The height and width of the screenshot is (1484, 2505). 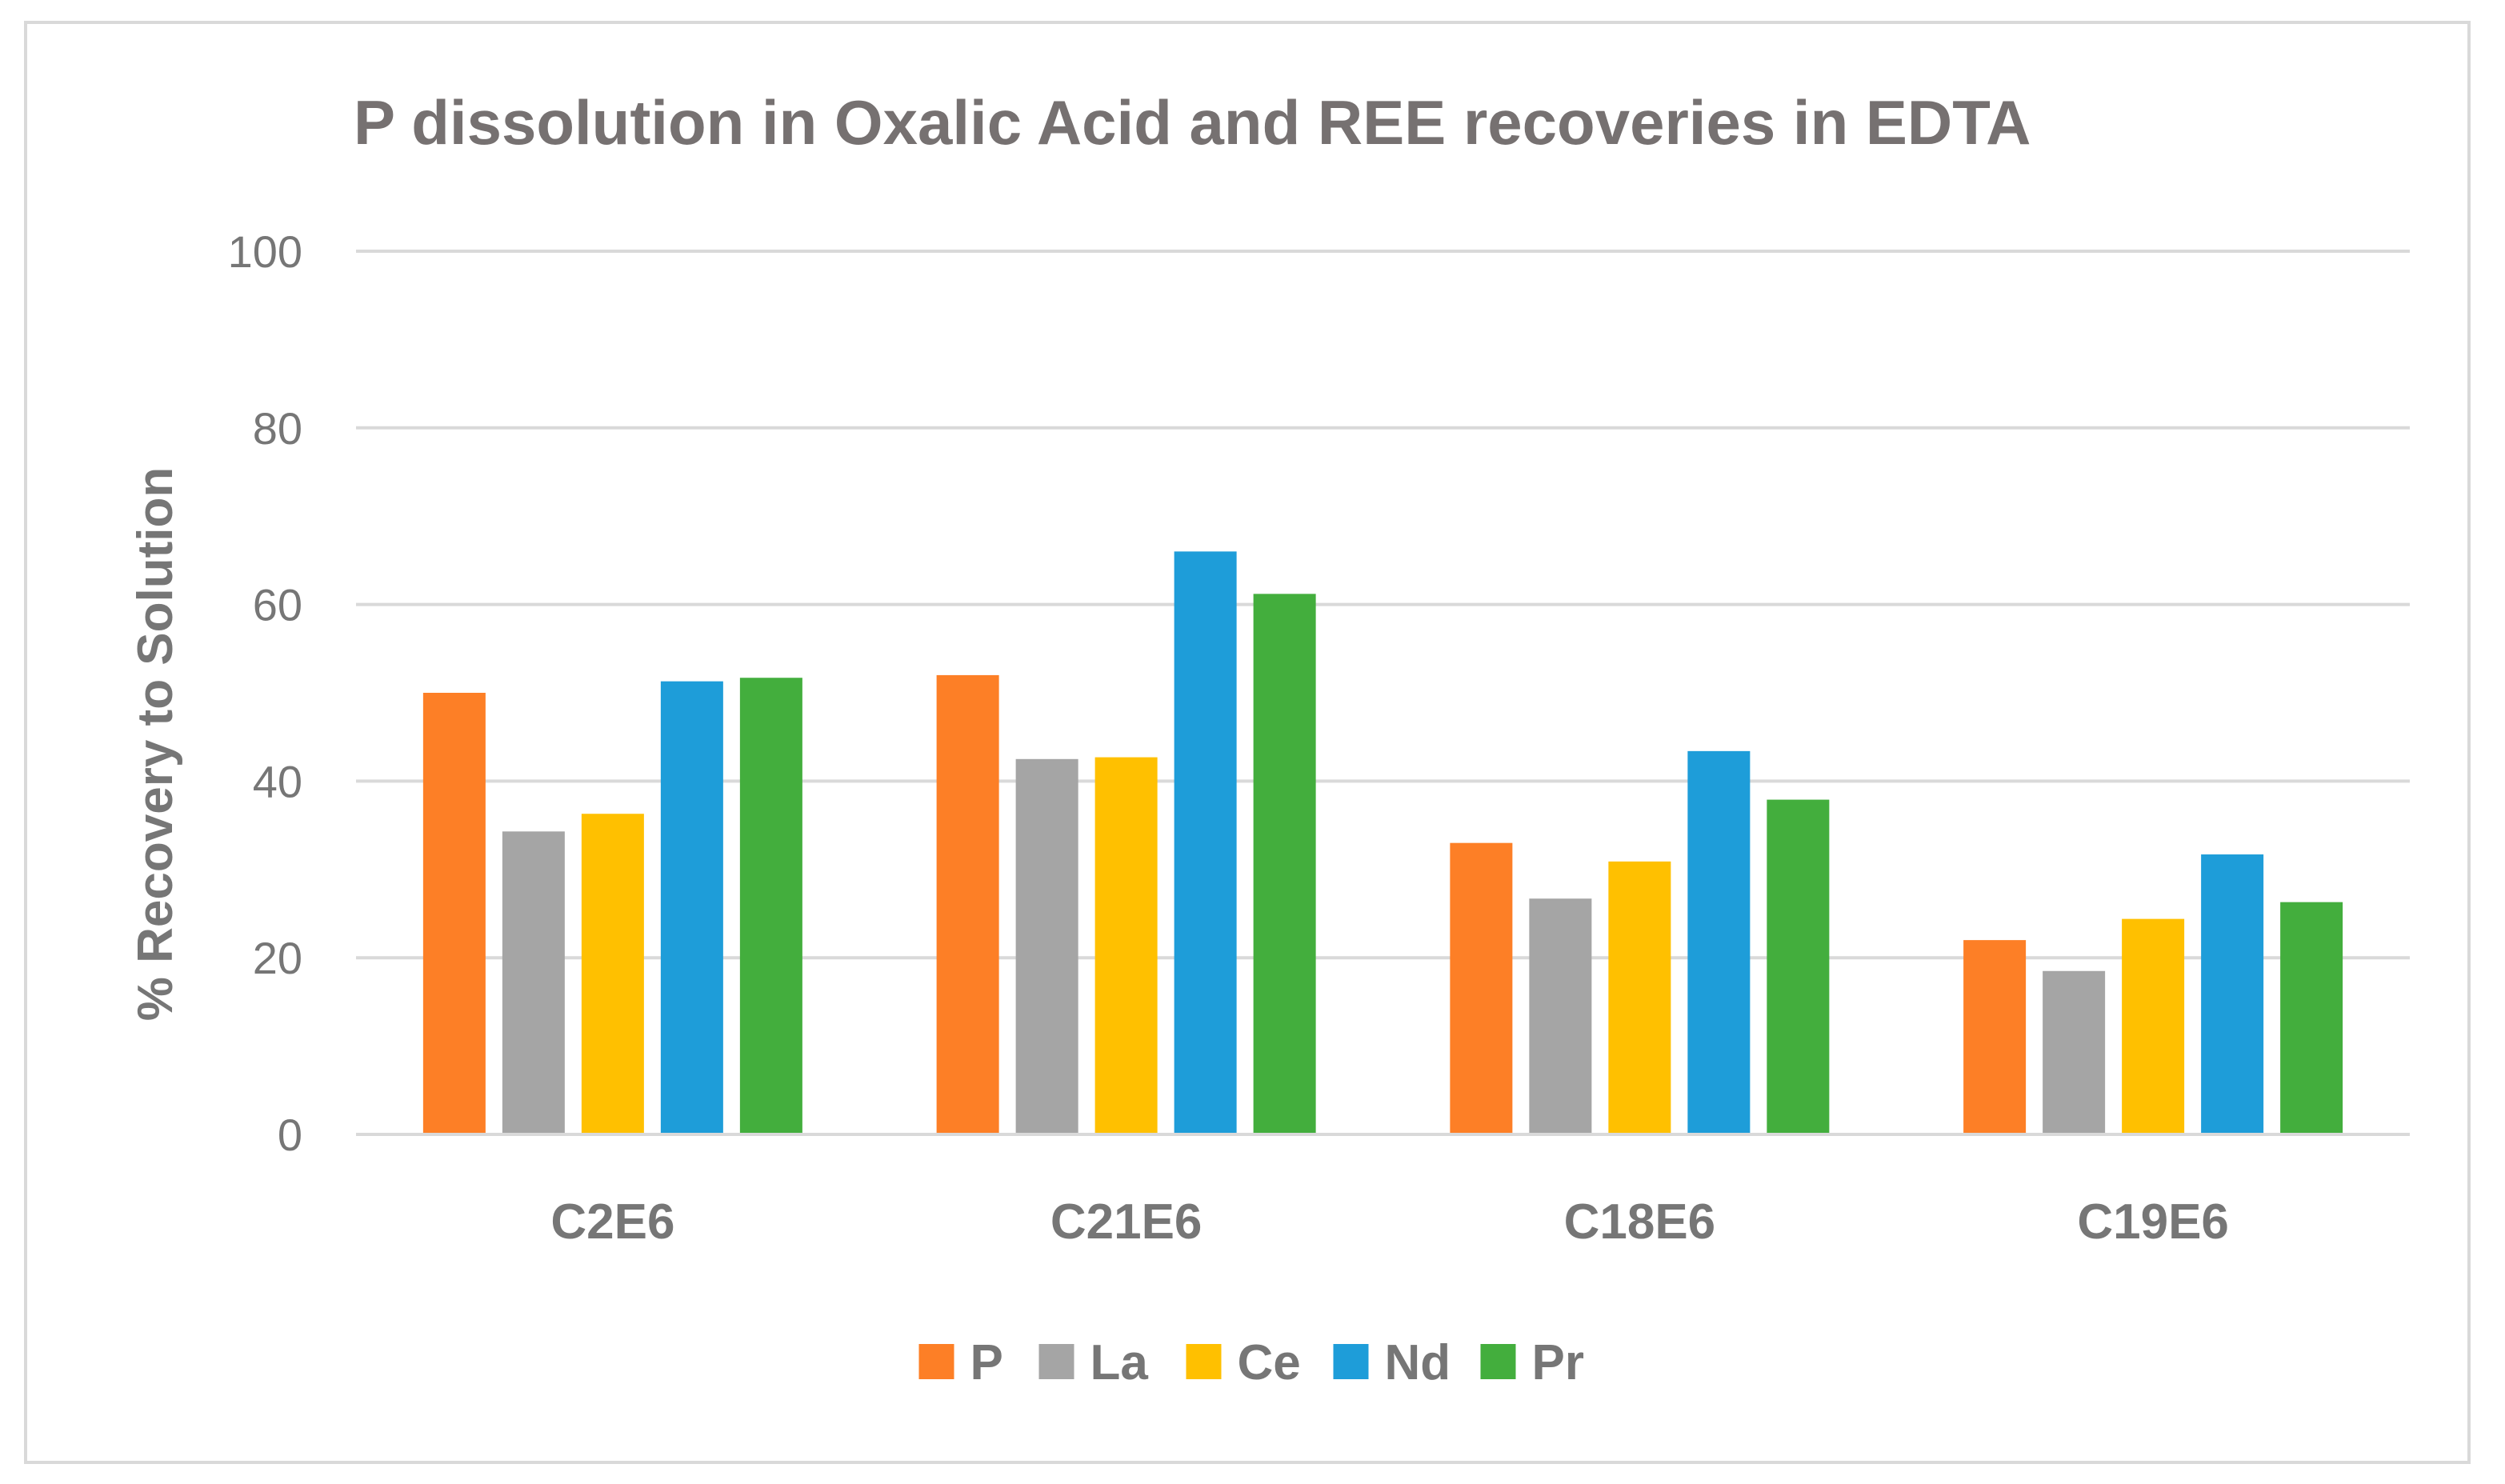 What do you see at coordinates (1205, 842) in the screenshot?
I see `bar-c21e6-nd` at bounding box center [1205, 842].